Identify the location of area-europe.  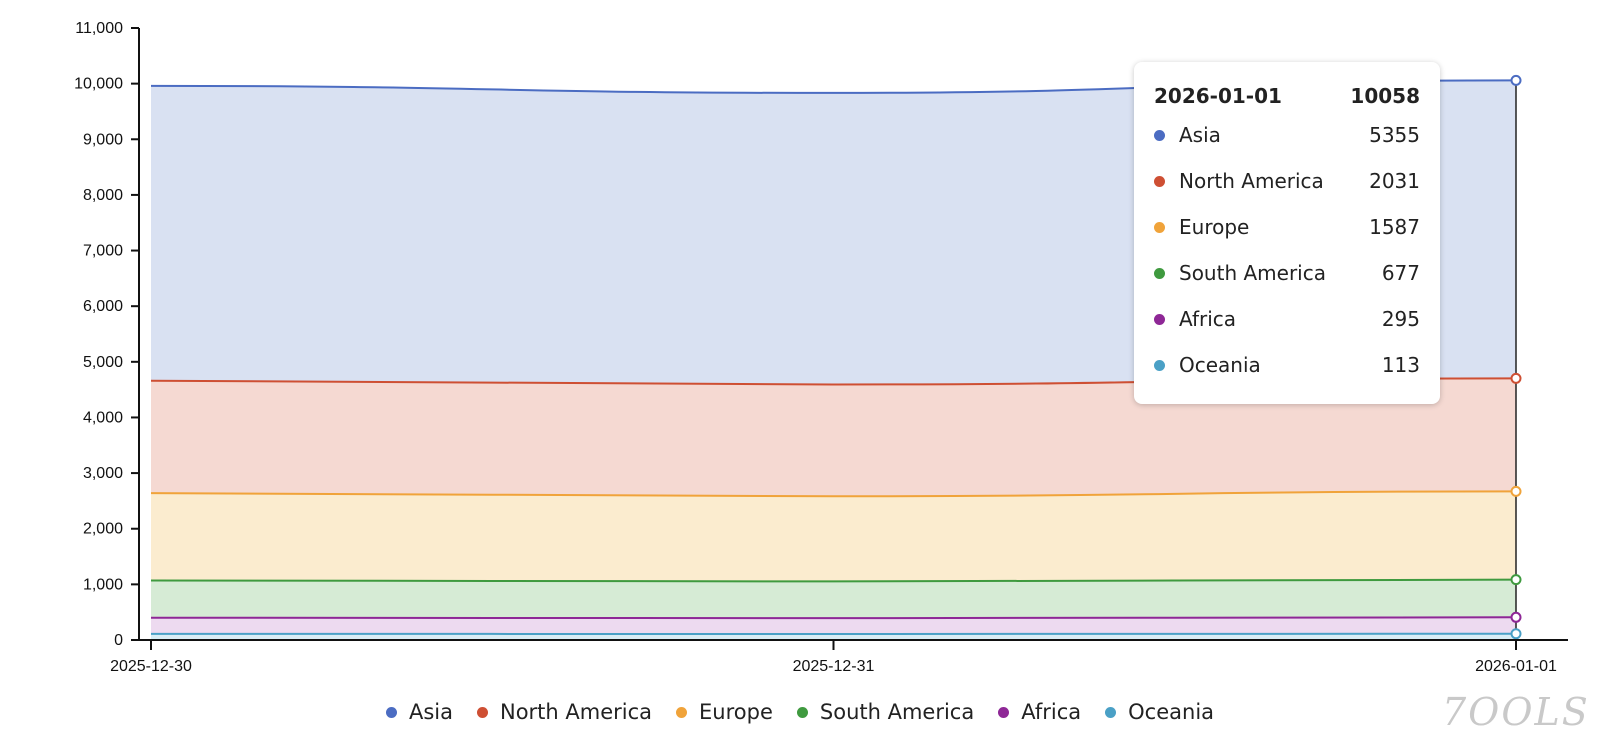
(833, 536).